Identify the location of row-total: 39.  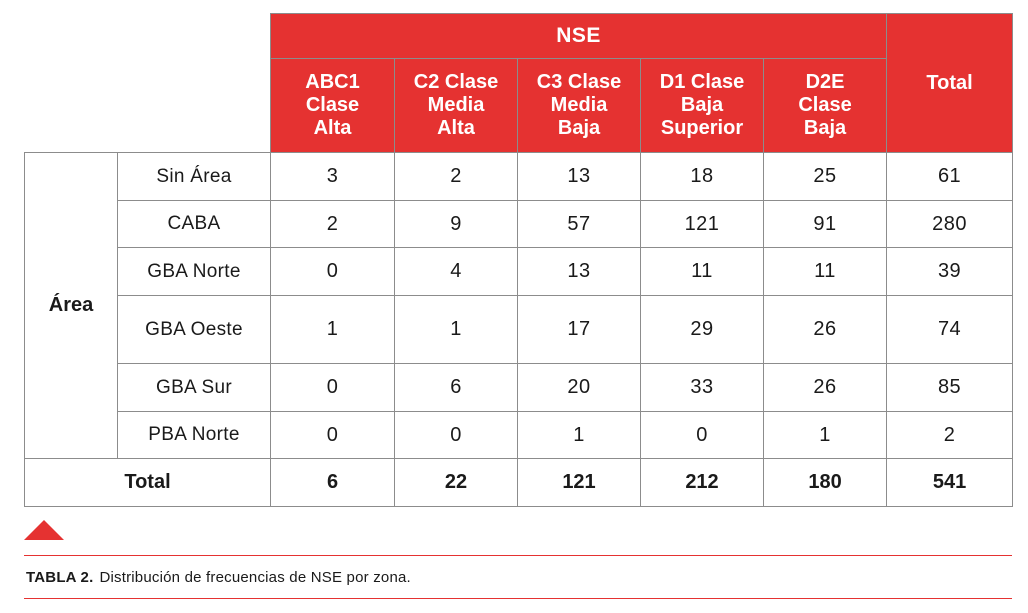
(950, 271).